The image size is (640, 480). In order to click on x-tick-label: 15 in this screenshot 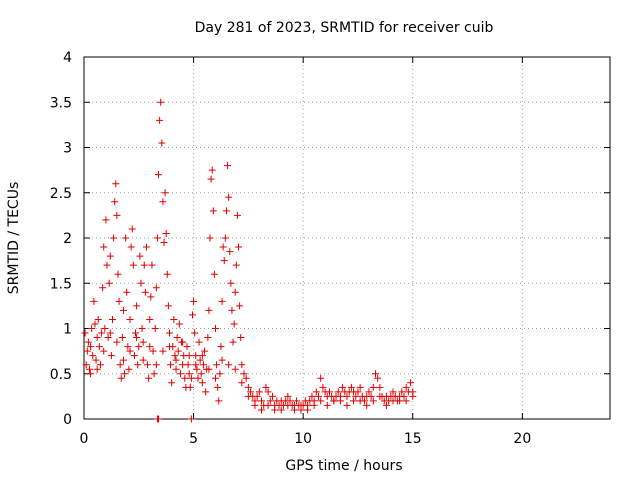, I will do `click(413, 439)`.